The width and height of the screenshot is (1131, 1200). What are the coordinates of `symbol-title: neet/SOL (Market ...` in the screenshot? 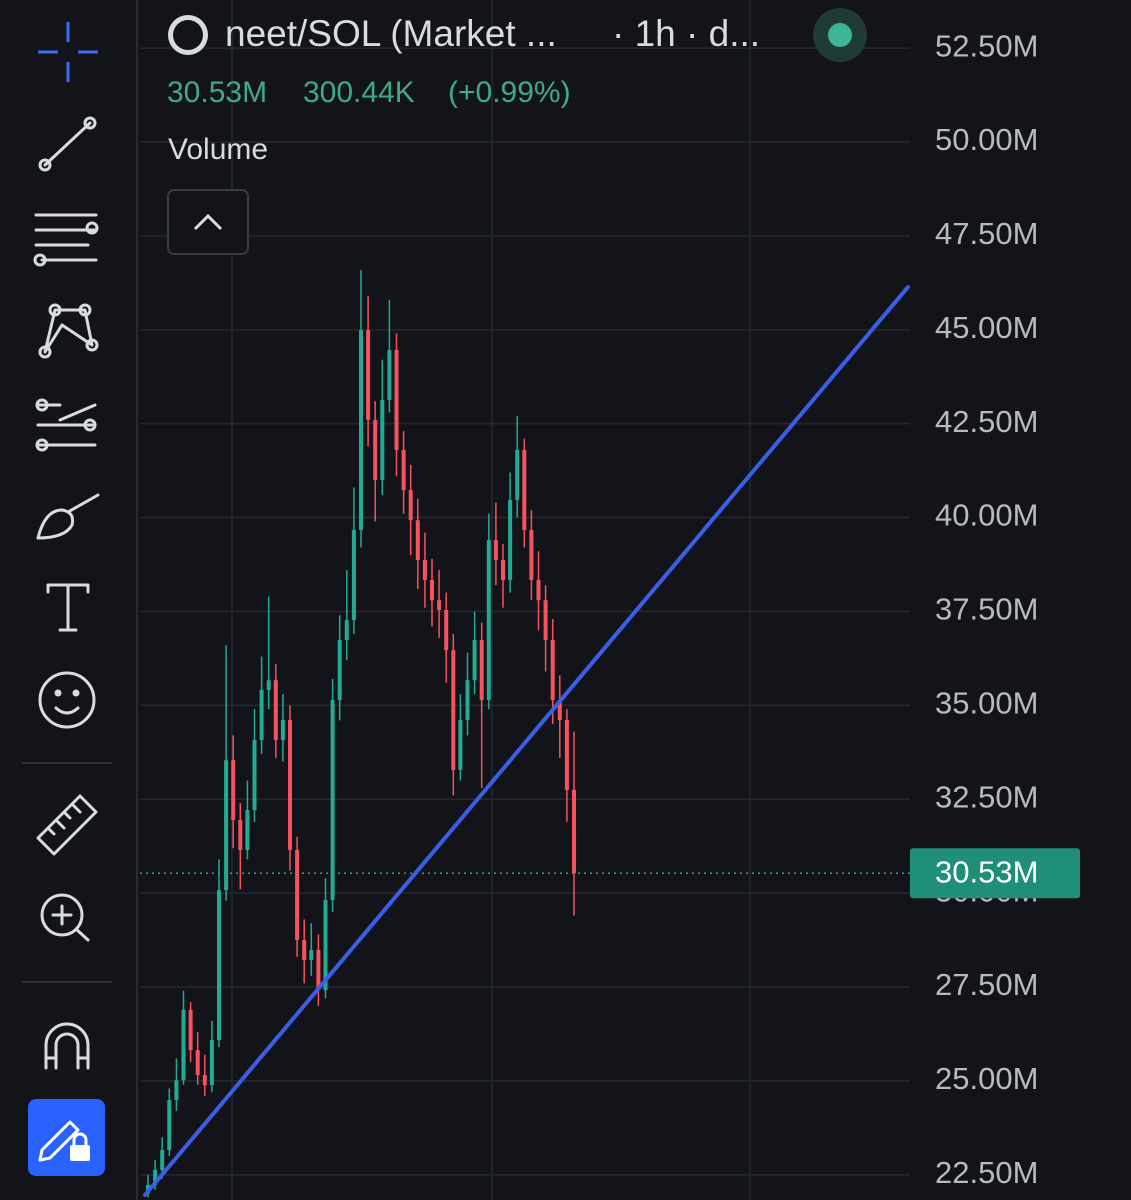 It's located at (391, 33).